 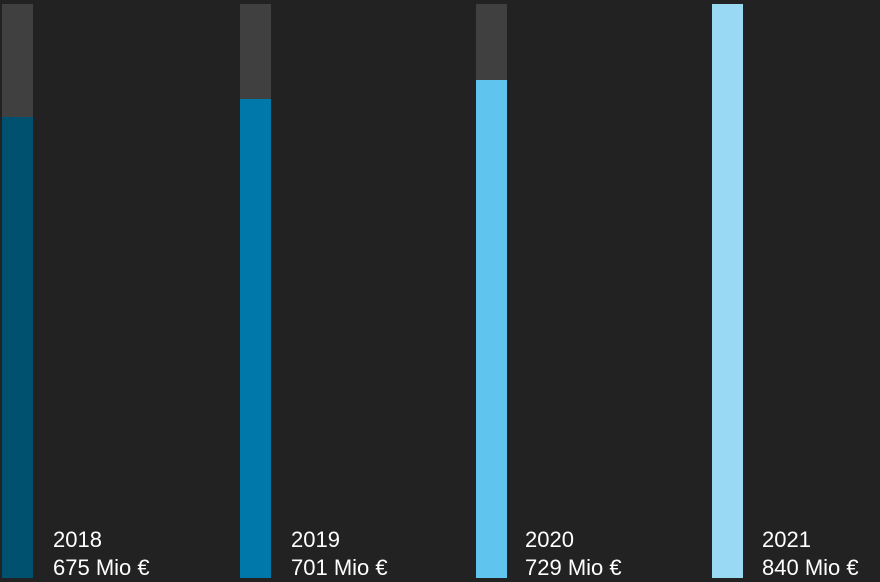 I want to click on bar-2019, so click(x=255, y=338).